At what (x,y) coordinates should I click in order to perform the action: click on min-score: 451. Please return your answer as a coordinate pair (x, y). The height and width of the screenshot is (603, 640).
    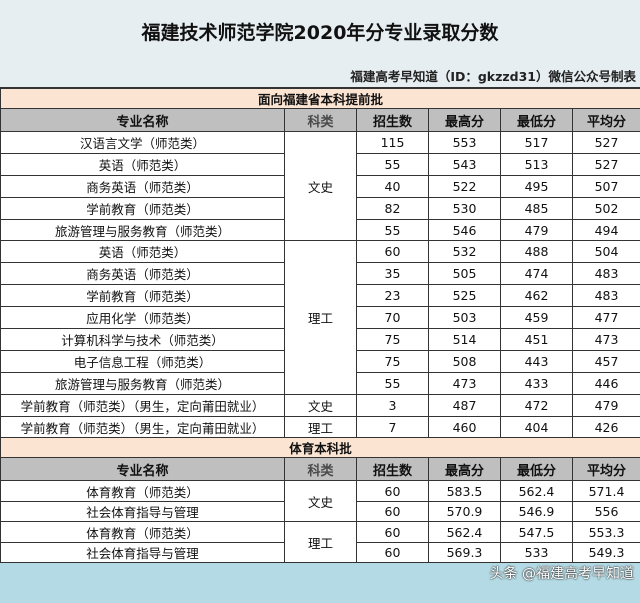
    Looking at the image, I should click on (537, 340).